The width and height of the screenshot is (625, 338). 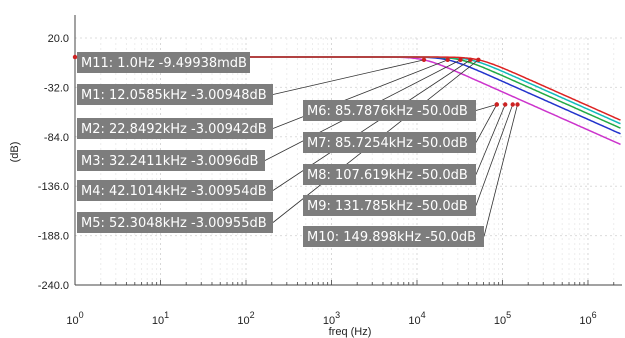 I want to click on y-tick-label: -188.0, so click(x=53, y=237).